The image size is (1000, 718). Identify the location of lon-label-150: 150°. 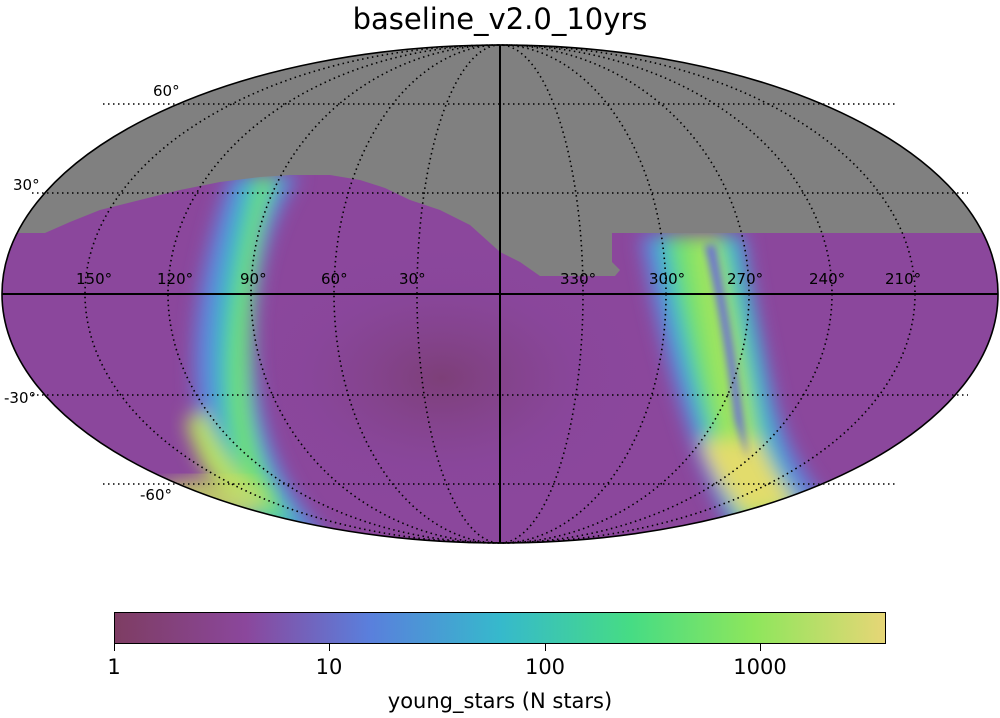
(94, 279).